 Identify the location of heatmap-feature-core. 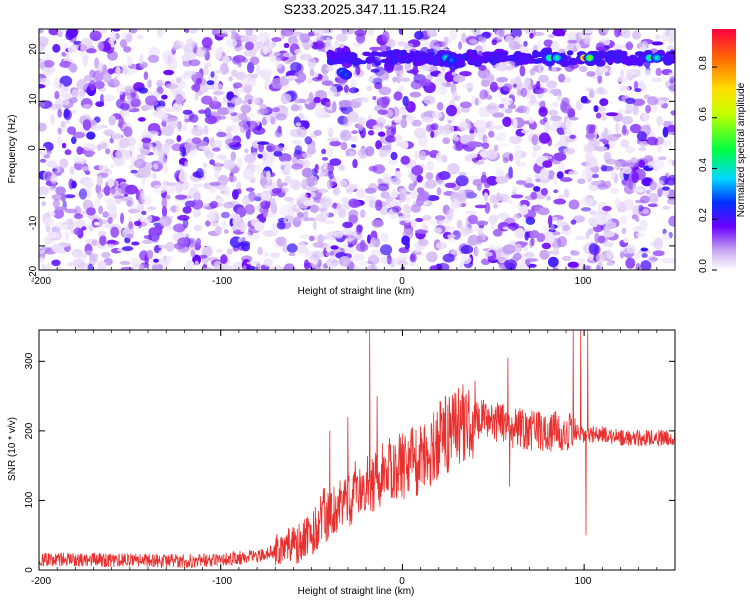
(556, 57).